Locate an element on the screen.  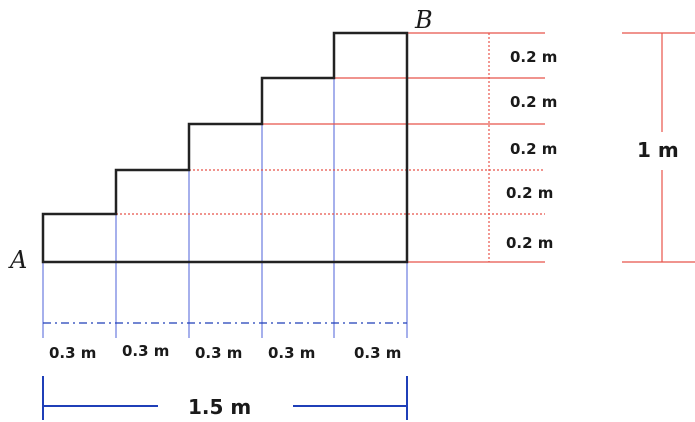
total-height-dimension: 1 m is located at coordinates (658, 147).